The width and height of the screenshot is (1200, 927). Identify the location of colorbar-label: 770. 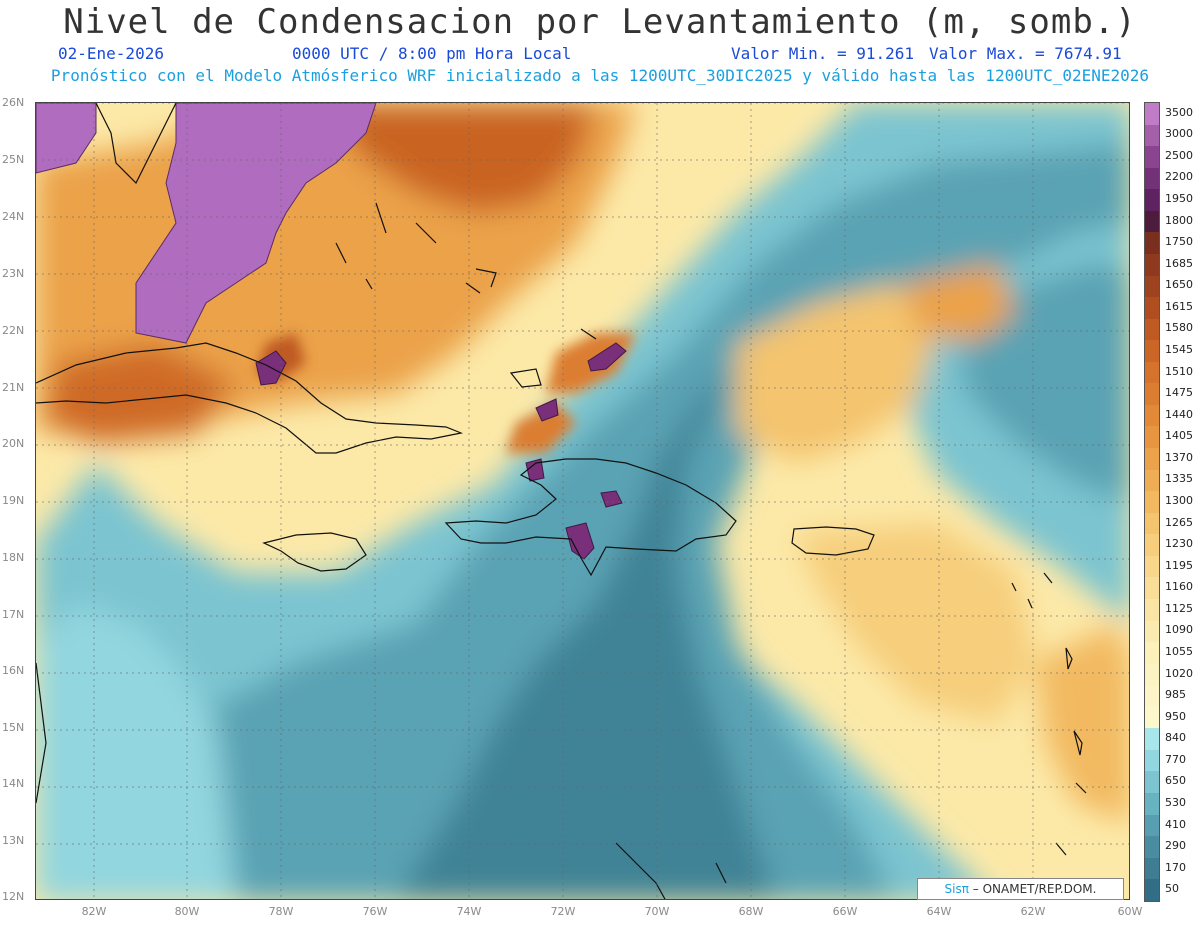
(1175, 759).